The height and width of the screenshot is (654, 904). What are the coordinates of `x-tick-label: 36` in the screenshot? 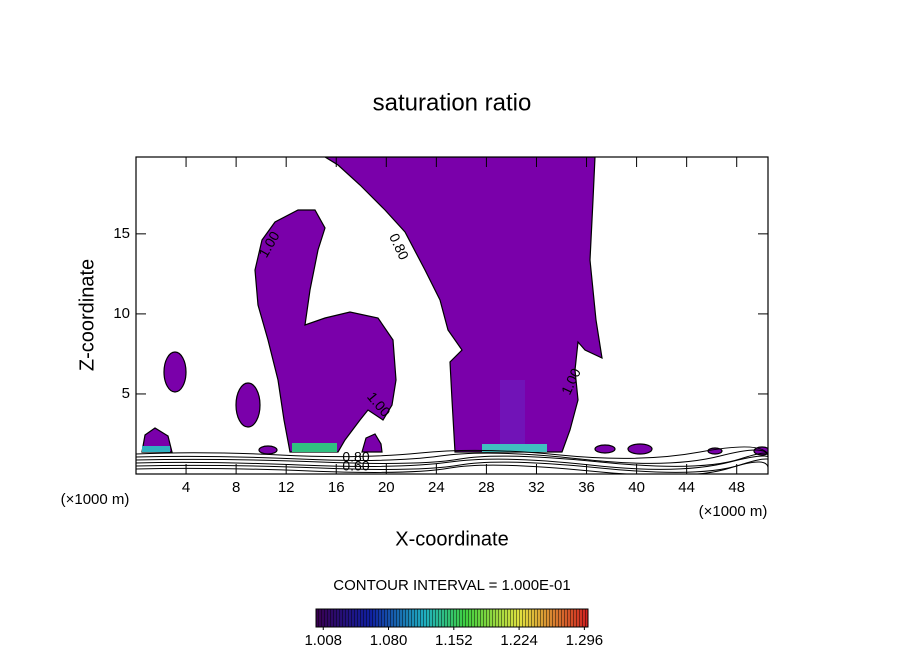 It's located at (586, 487).